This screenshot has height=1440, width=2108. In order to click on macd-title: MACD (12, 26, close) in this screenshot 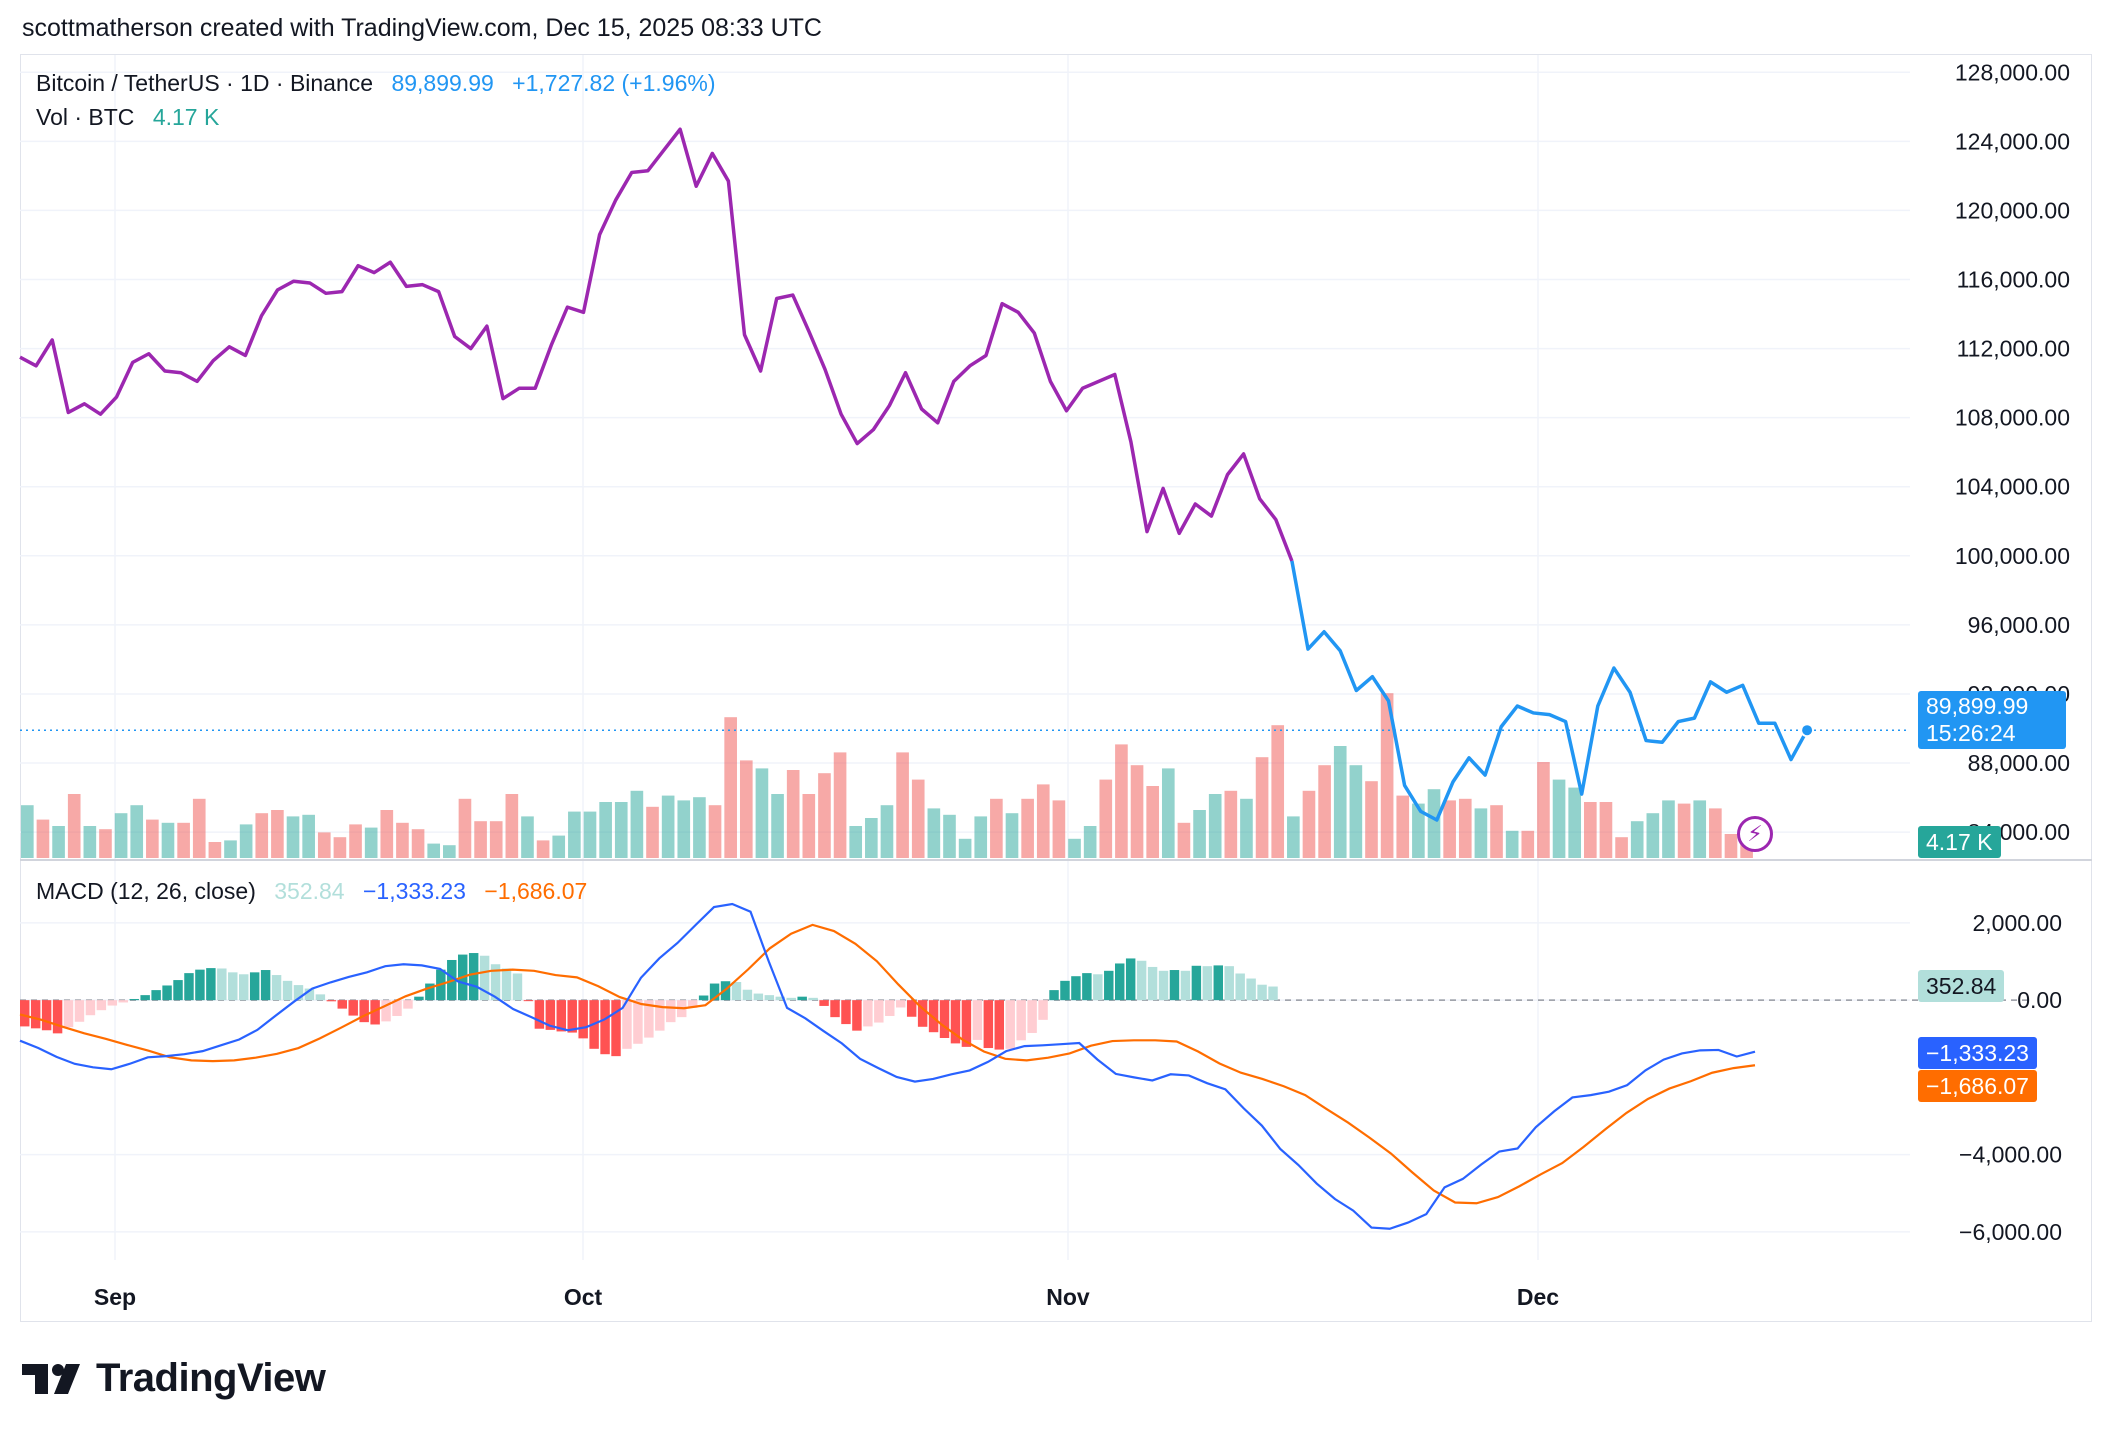, I will do `click(146, 891)`.